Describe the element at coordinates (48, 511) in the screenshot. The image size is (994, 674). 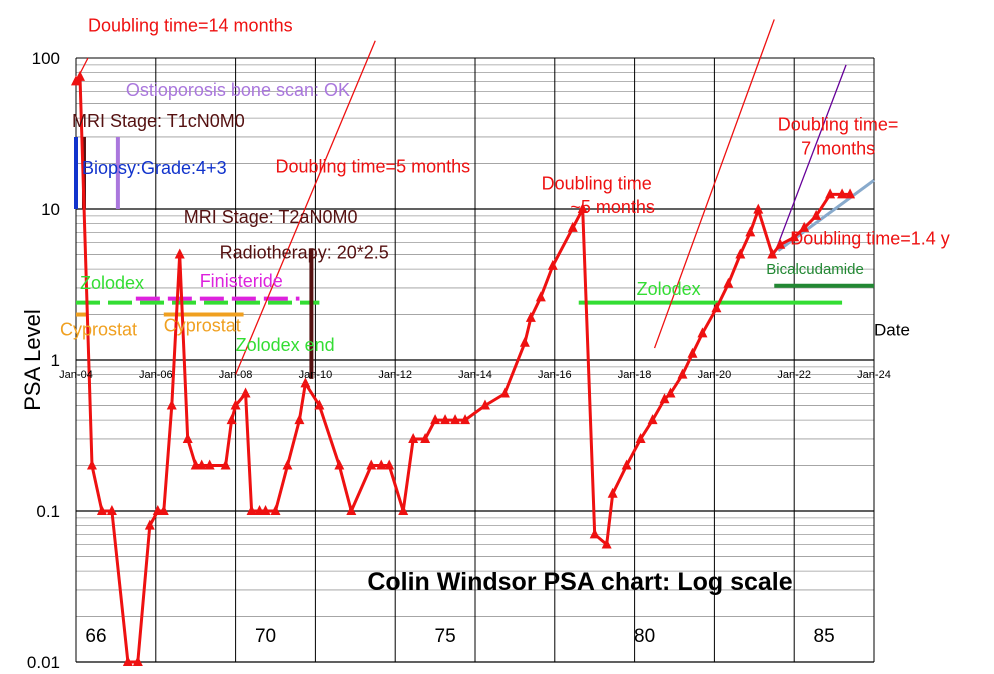
I see `y-tick-label: 0.1` at that location.